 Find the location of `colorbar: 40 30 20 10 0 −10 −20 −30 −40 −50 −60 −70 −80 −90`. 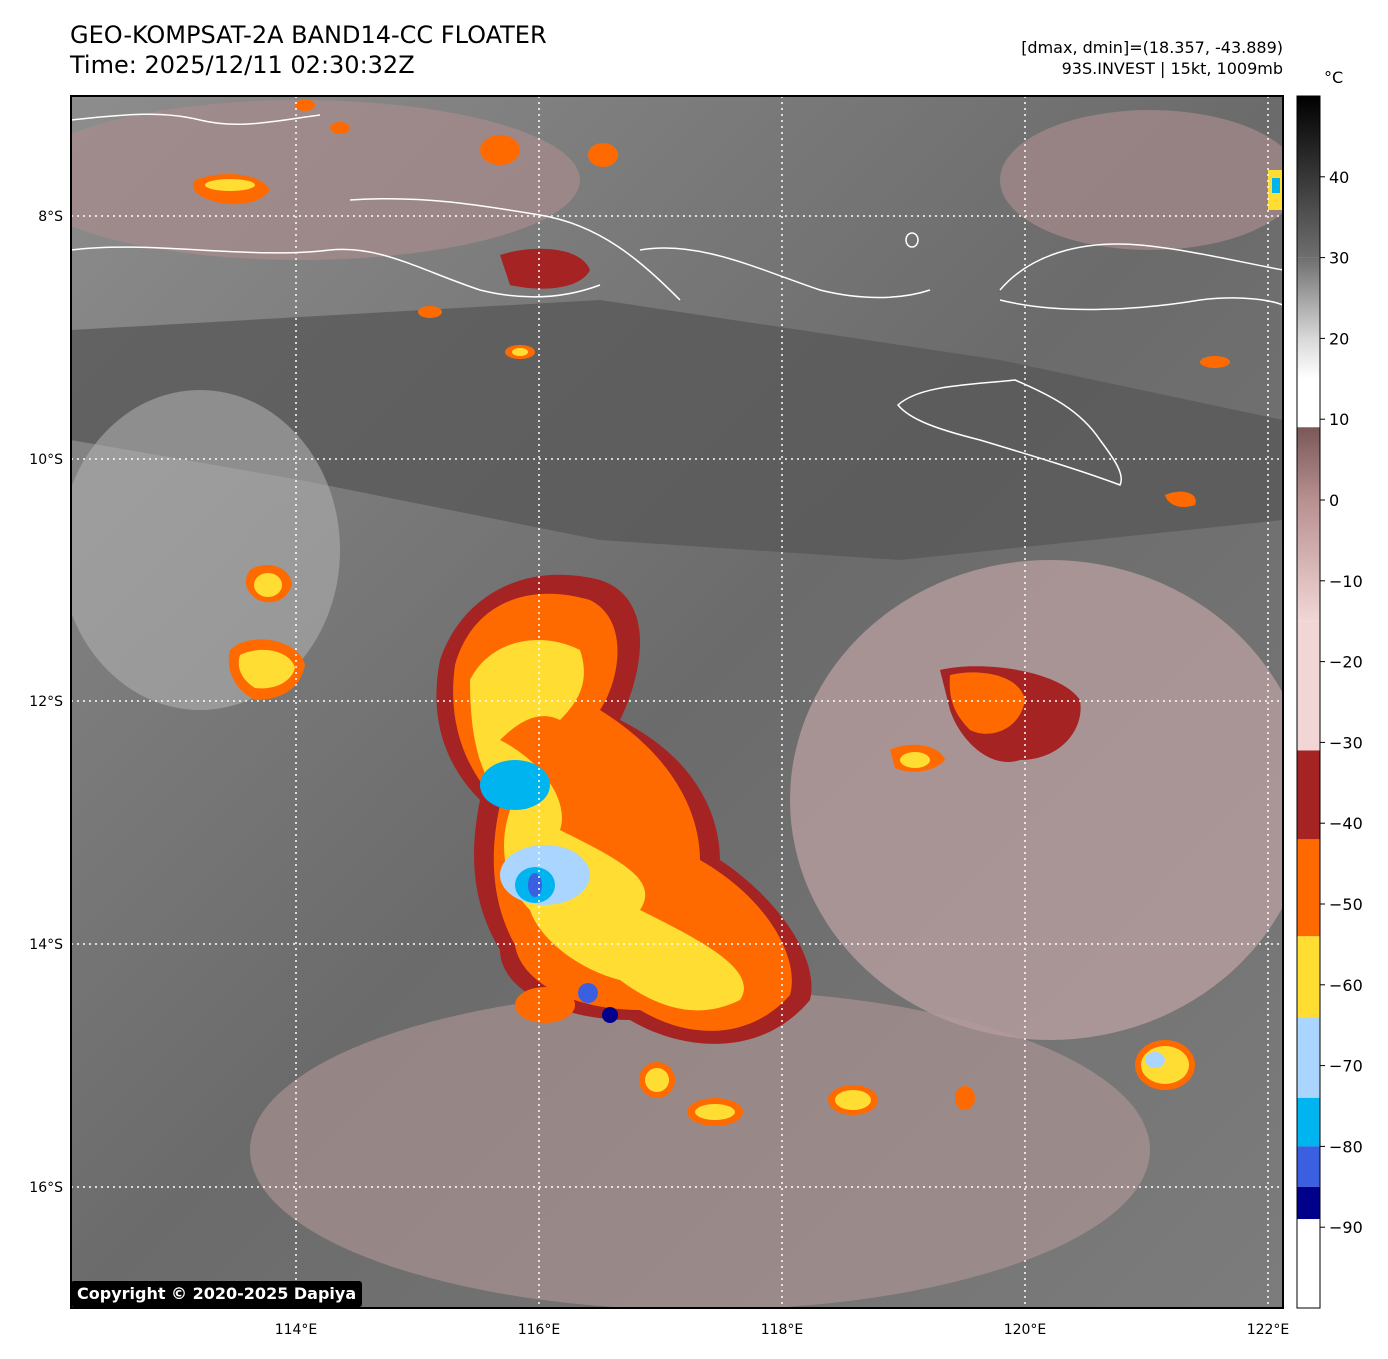

colorbar: 40 30 20 10 0 −10 −20 −30 −40 −50 −60 −70 −80 −90 is located at coordinates (1329, 702).